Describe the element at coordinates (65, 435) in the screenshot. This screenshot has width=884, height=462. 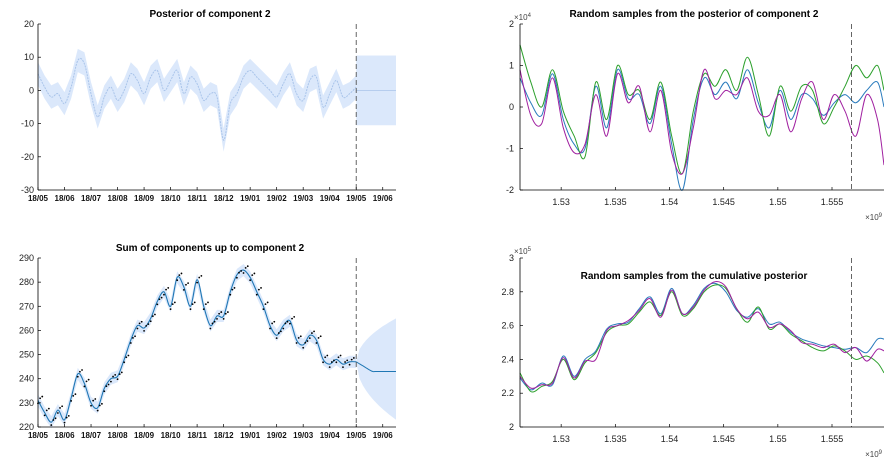
I see `x-tick-label: 18/06` at that location.